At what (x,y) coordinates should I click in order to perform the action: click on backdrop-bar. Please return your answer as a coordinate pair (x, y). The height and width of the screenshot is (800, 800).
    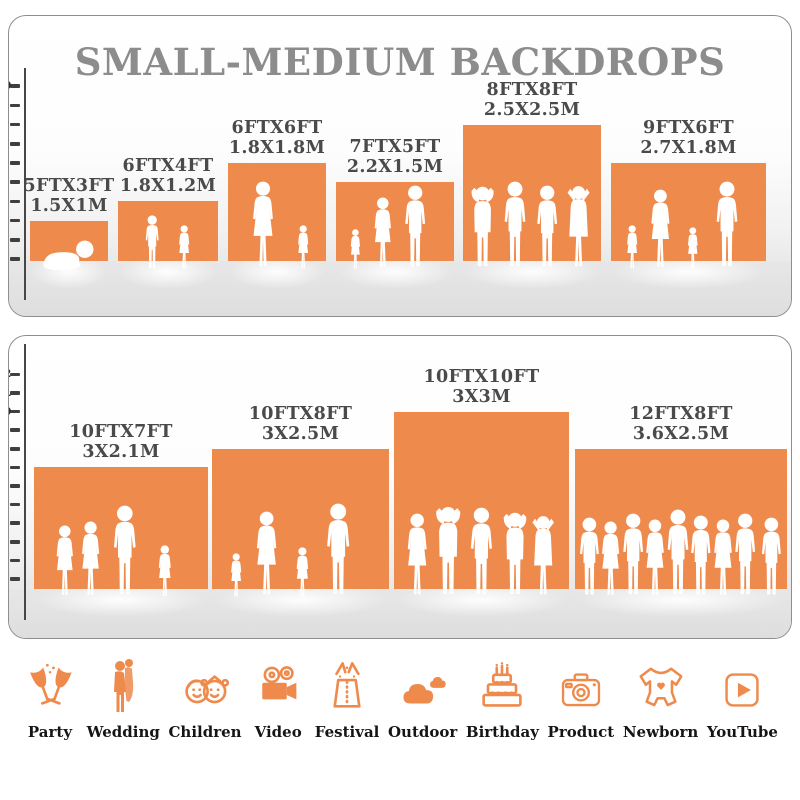
    Looking at the image, I should click on (277, 212).